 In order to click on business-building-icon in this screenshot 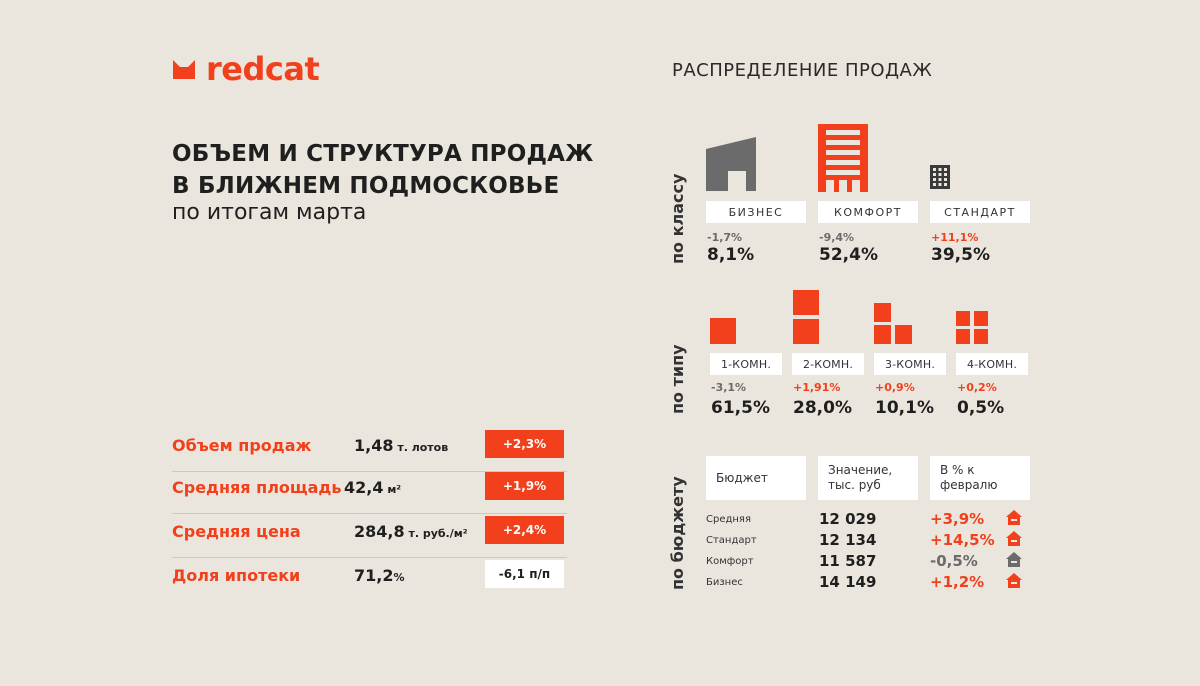, I will do `click(731, 164)`.